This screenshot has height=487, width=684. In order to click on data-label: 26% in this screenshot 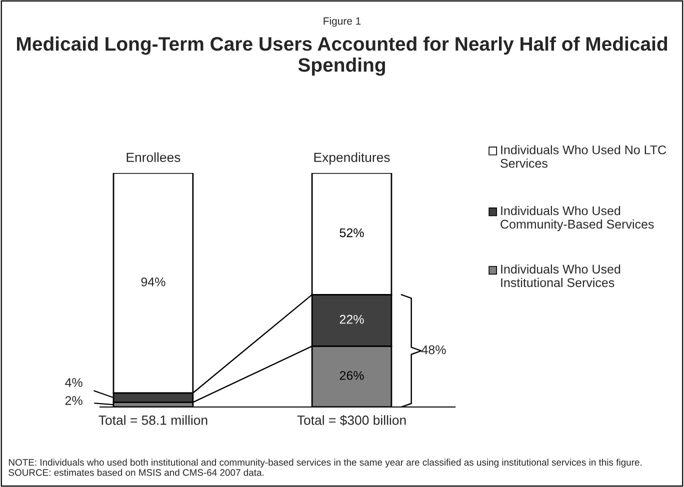, I will do `click(352, 375)`.